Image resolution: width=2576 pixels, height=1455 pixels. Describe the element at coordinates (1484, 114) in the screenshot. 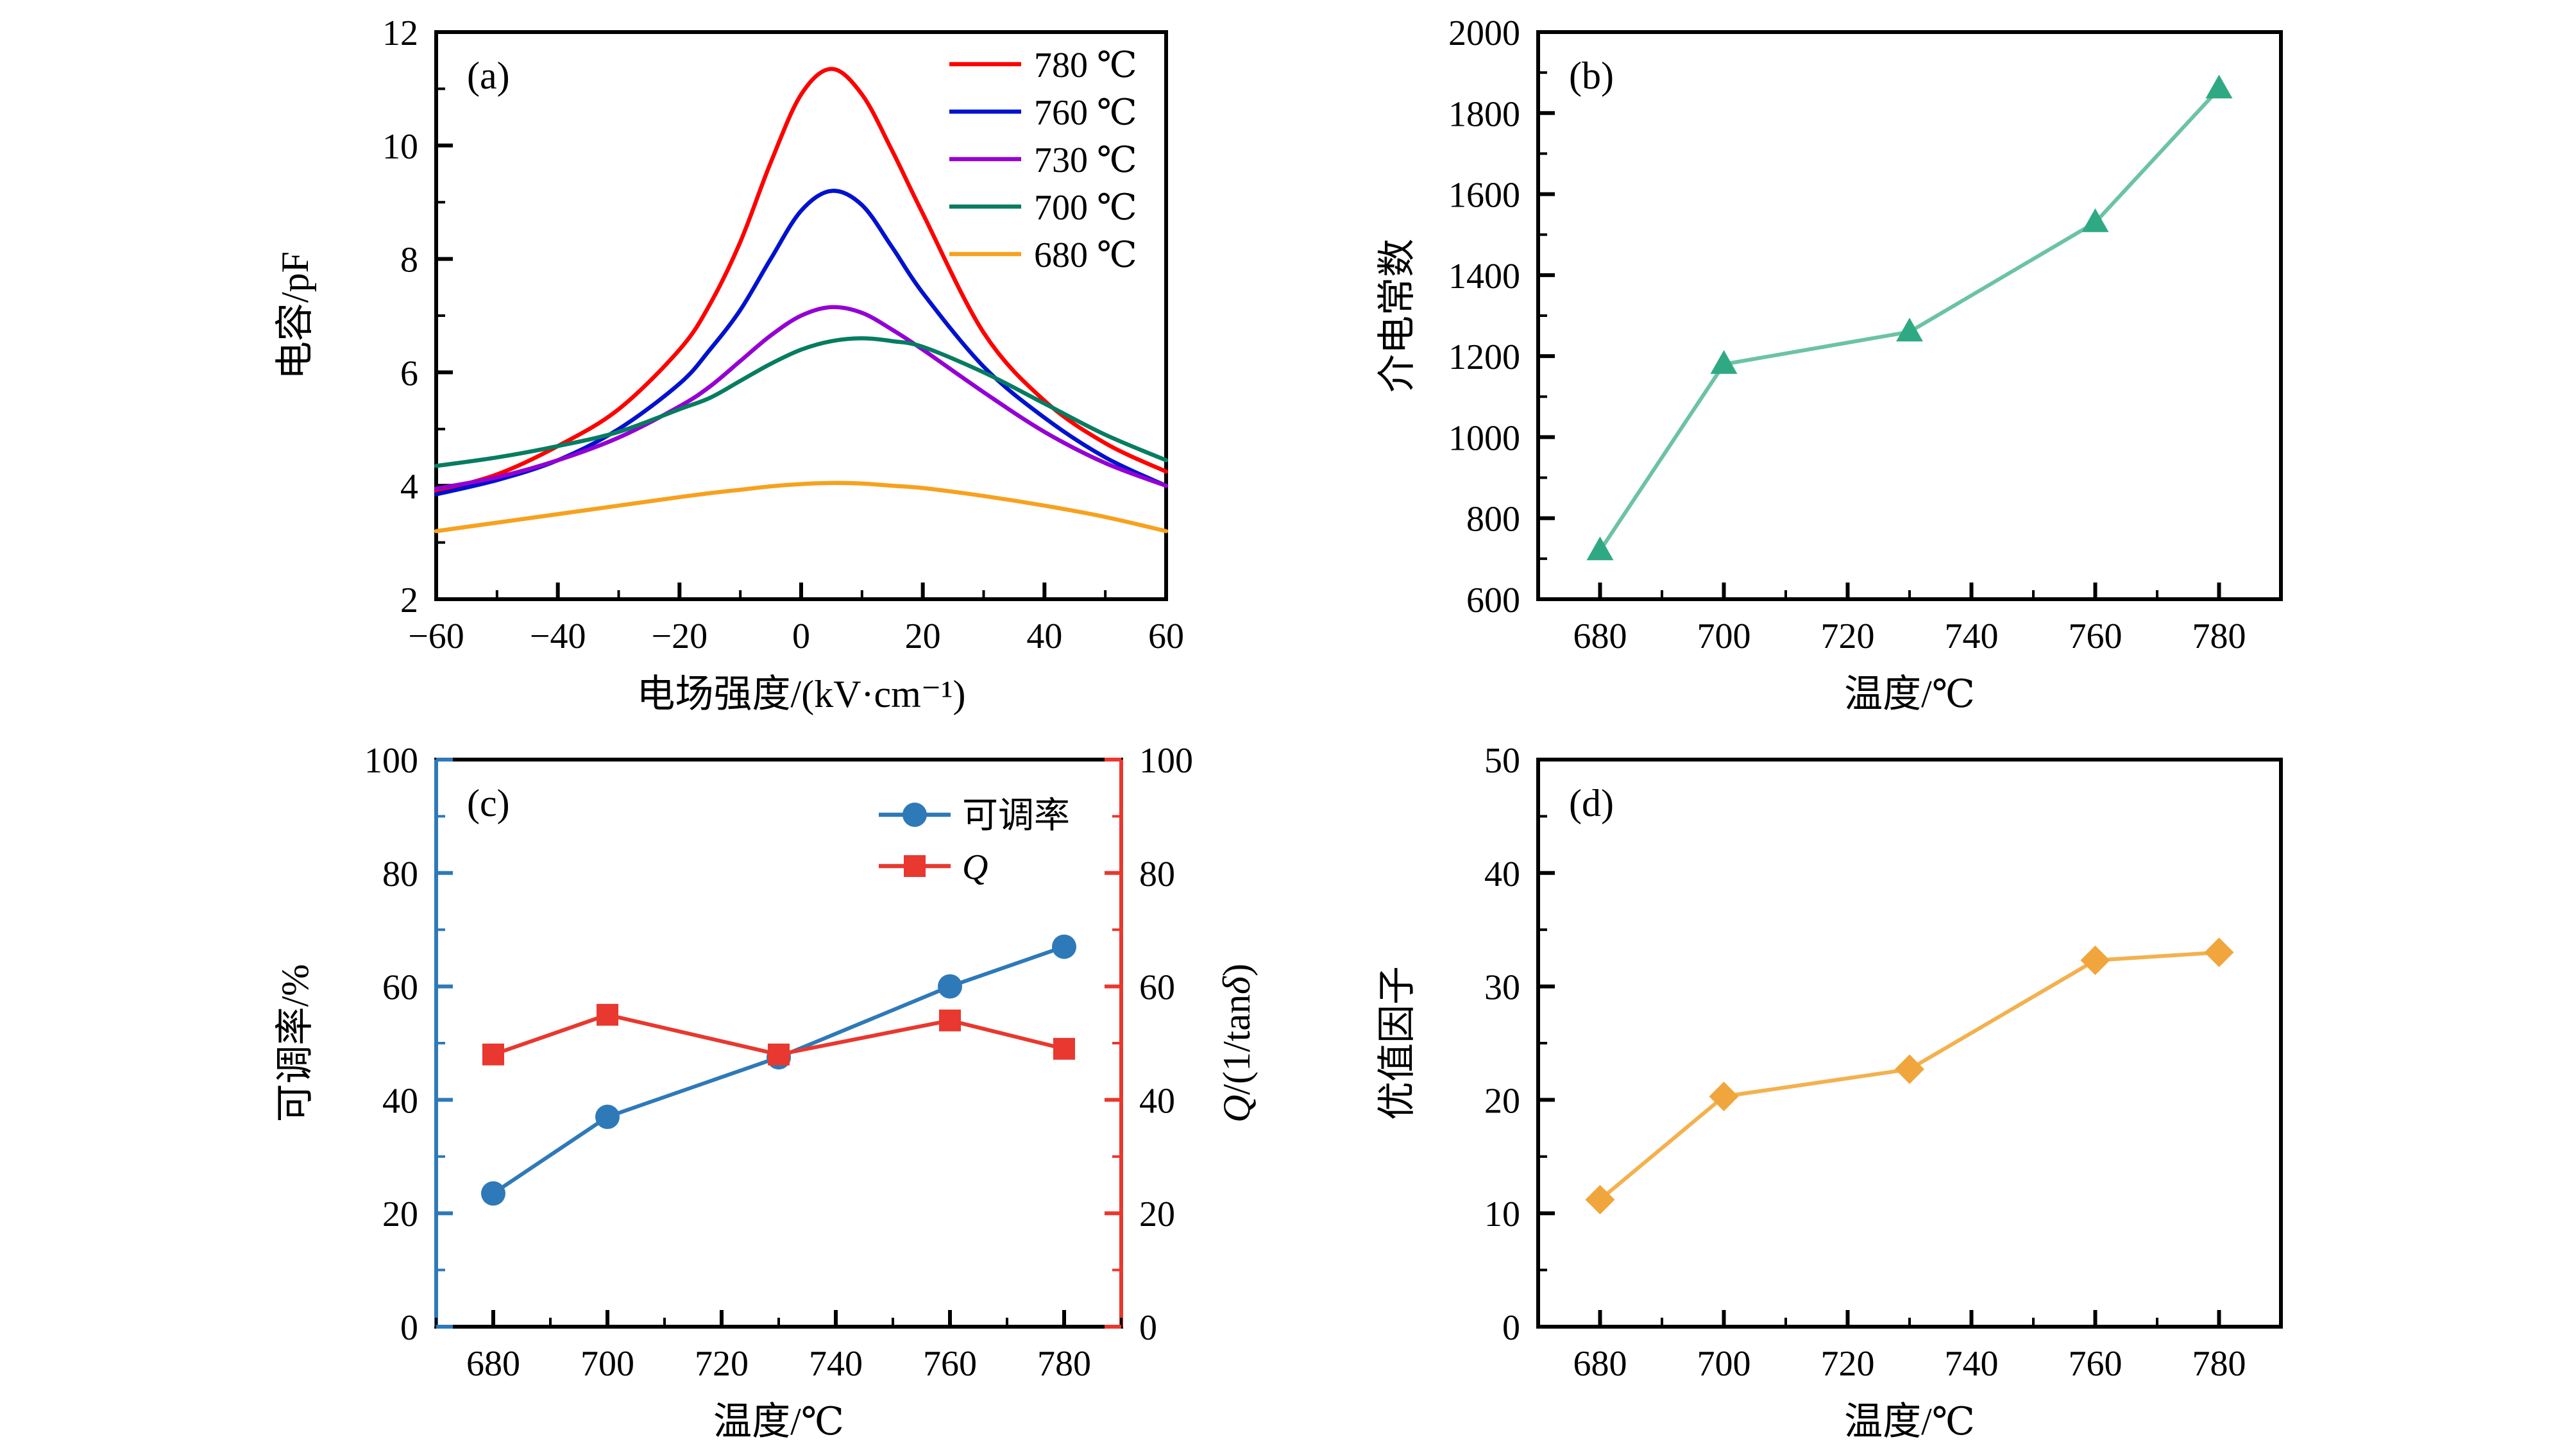

I see `svg-text: 1800` at that location.